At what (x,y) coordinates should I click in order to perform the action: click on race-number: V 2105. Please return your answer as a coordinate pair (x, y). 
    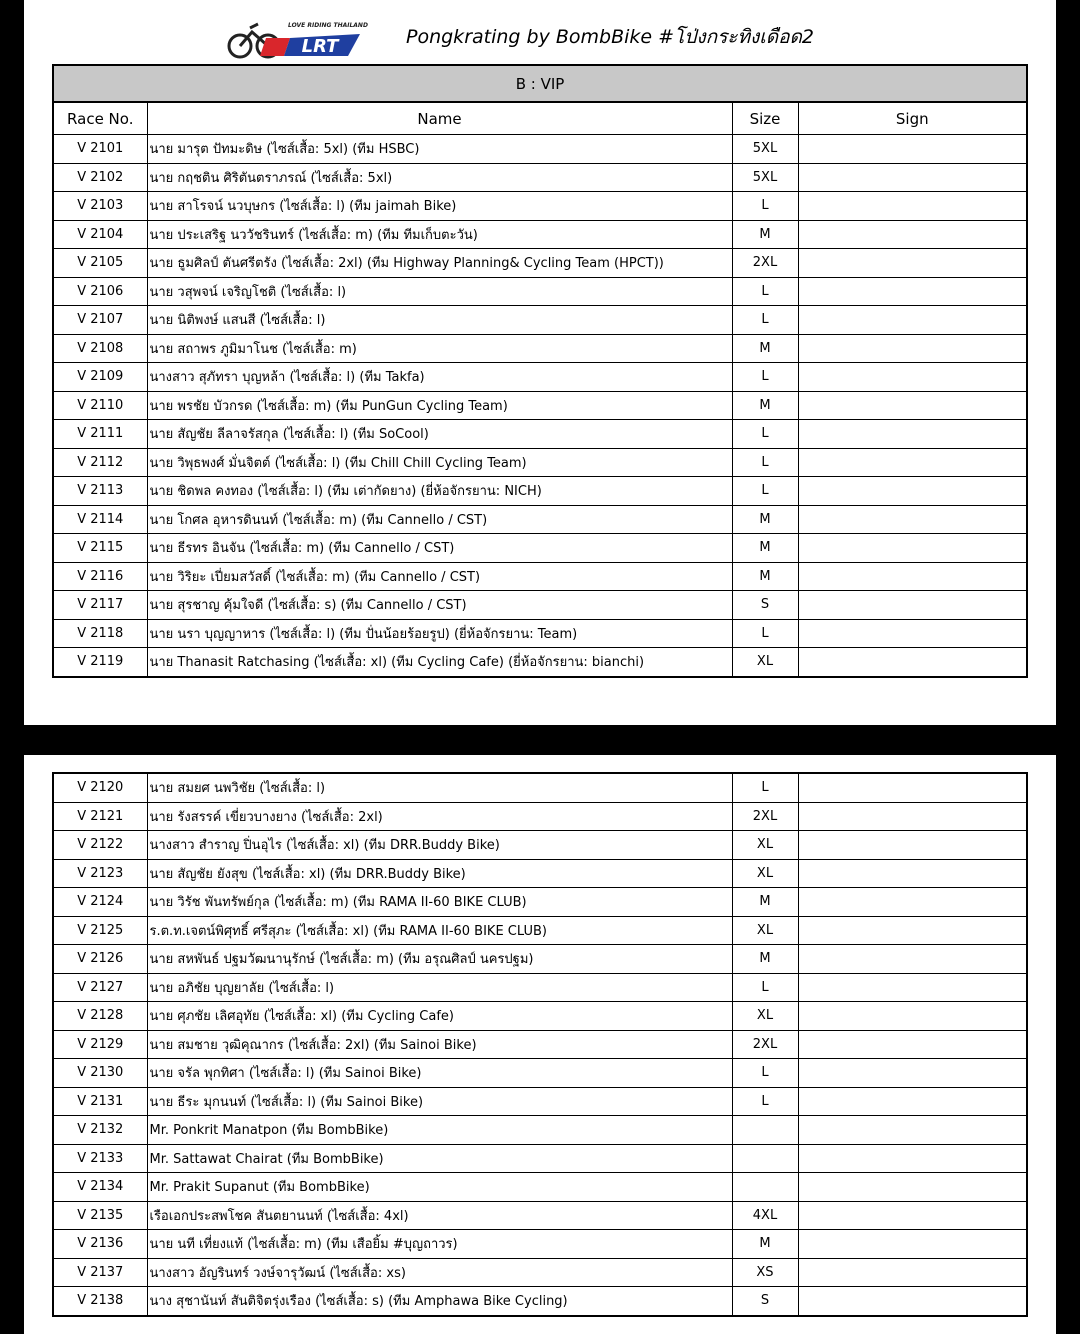
    Looking at the image, I should click on (100, 263).